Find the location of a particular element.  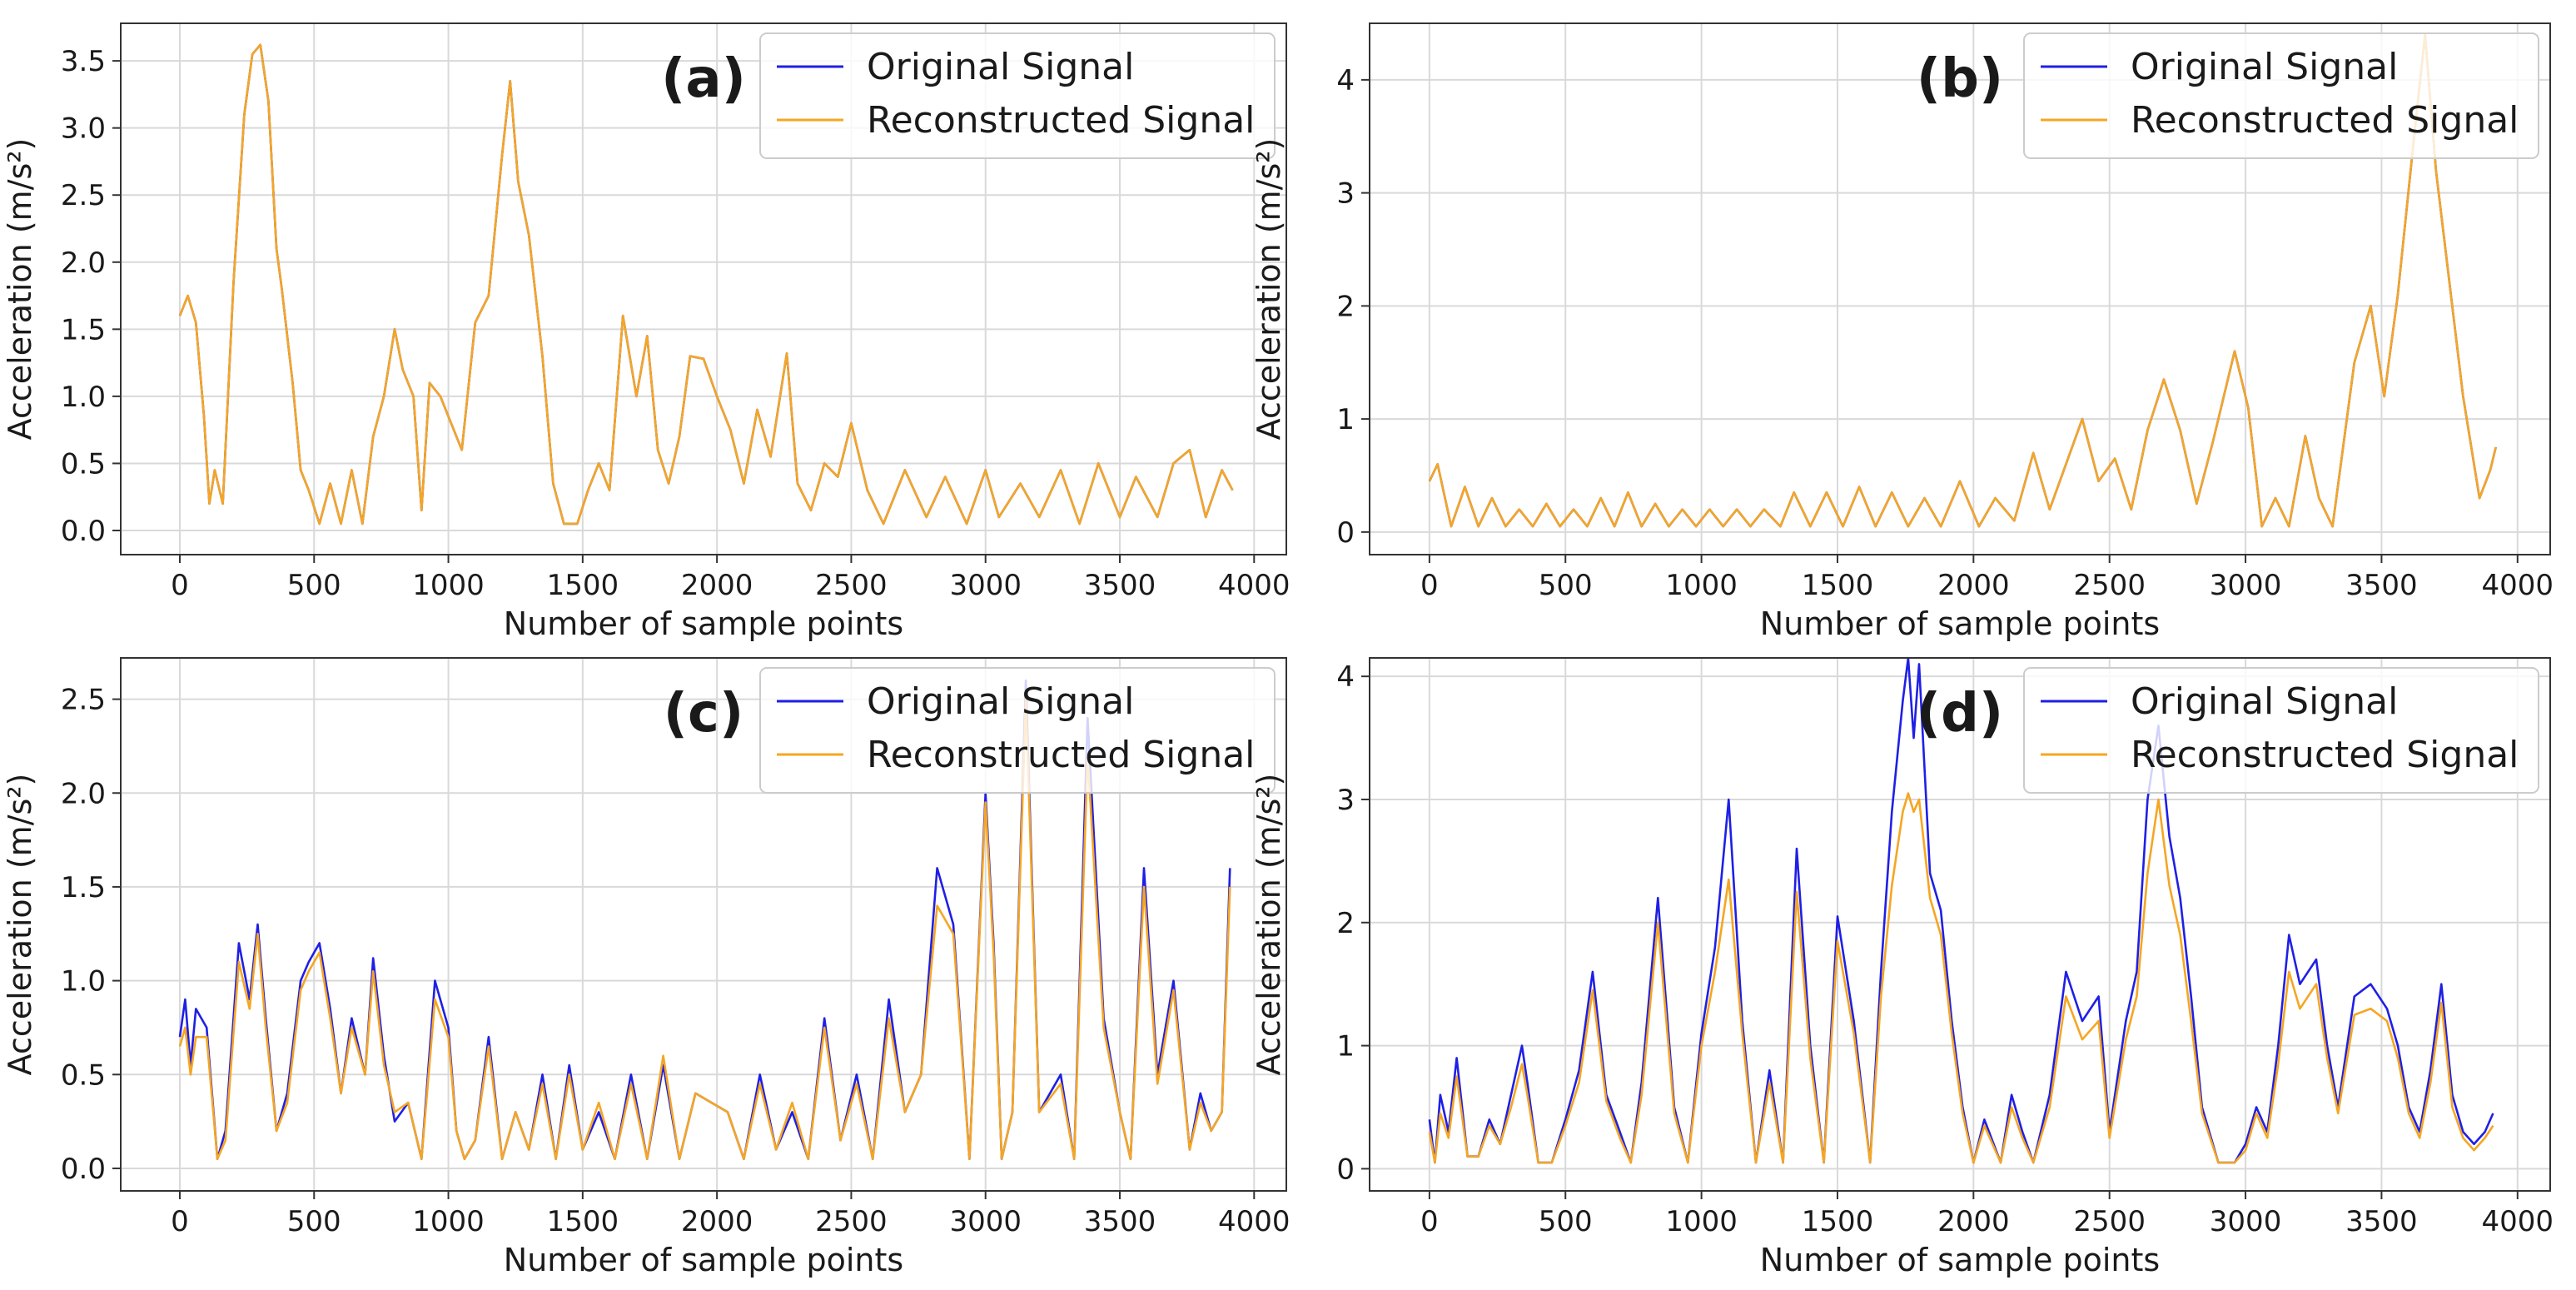

panel-label: (d) is located at coordinates (1960, 714).